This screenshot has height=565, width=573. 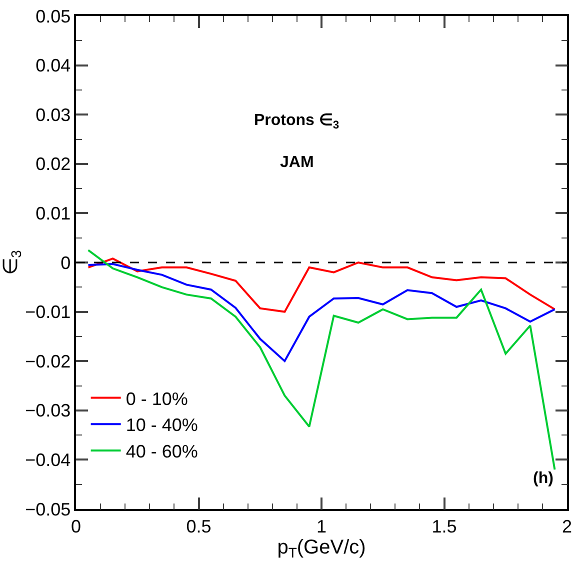 I want to click on y-tick-label: 0.03, so click(x=53, y=114).